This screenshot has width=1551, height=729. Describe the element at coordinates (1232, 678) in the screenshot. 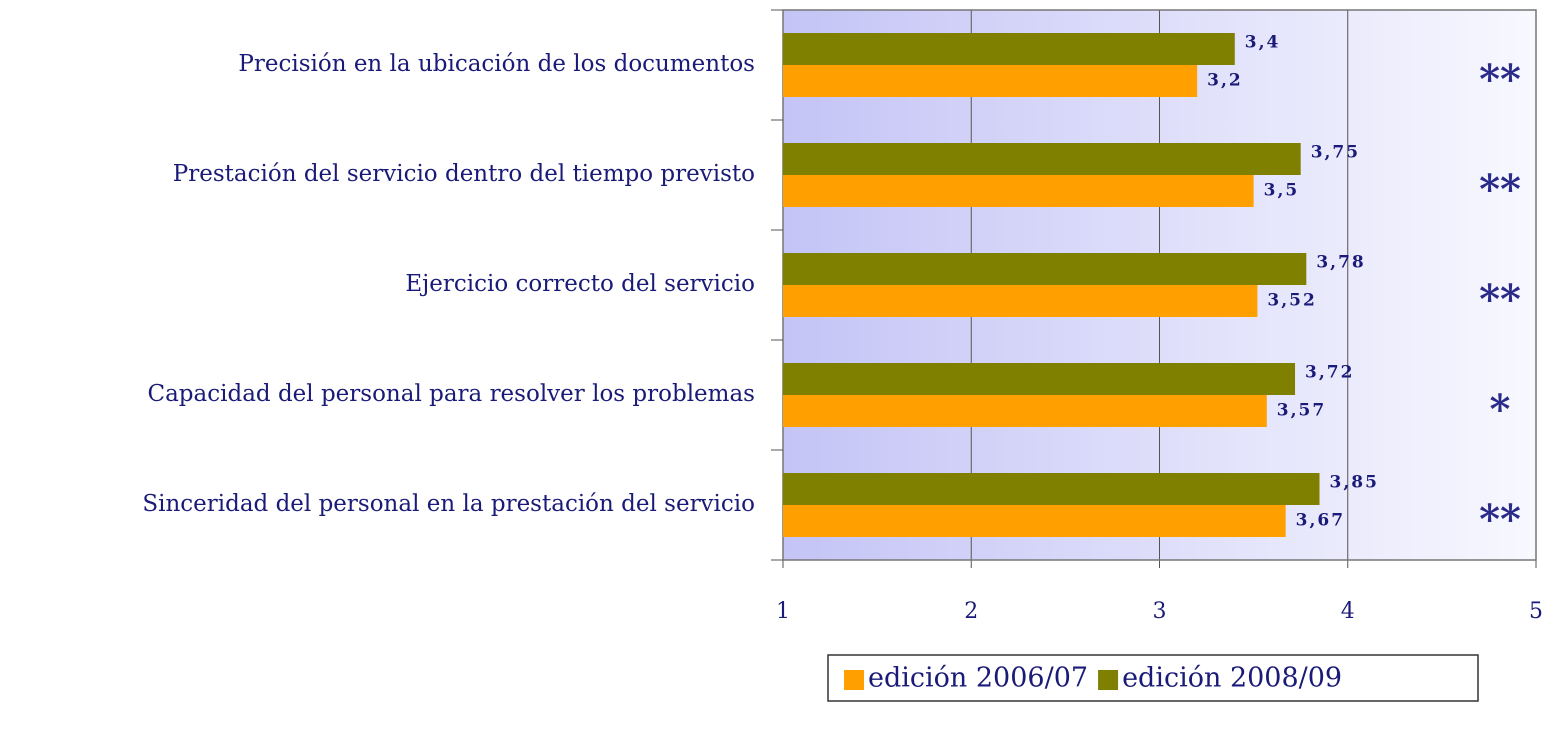

I see `legend-label: edición 2008/09` at that location.